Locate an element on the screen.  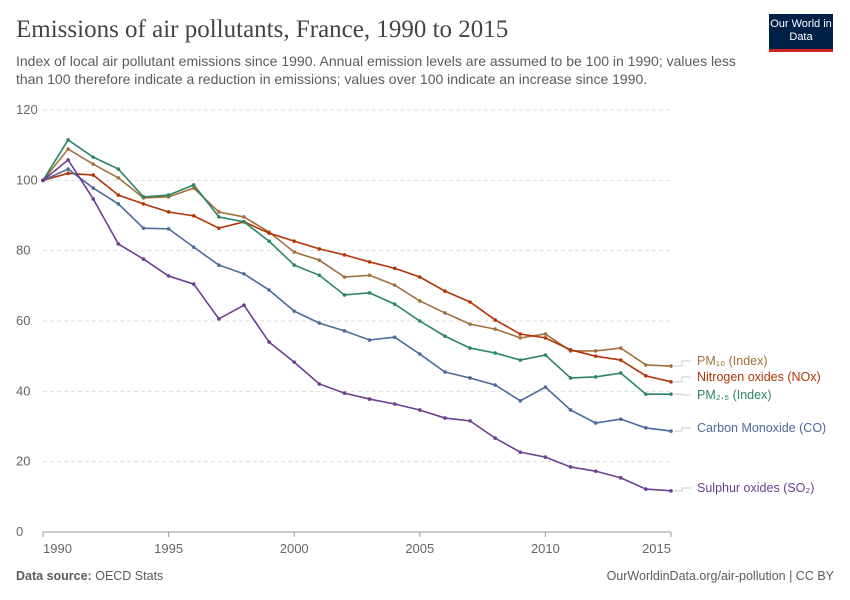
y-tick-label: 40 is located at coordinates (23, 390).